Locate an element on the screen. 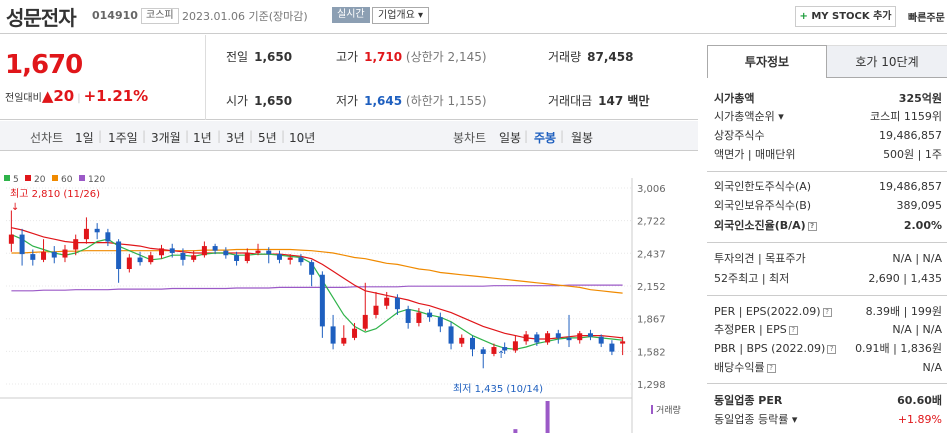  company-overview-dropdown: 기업개요 ▾ is located at coordinates (401, 15).